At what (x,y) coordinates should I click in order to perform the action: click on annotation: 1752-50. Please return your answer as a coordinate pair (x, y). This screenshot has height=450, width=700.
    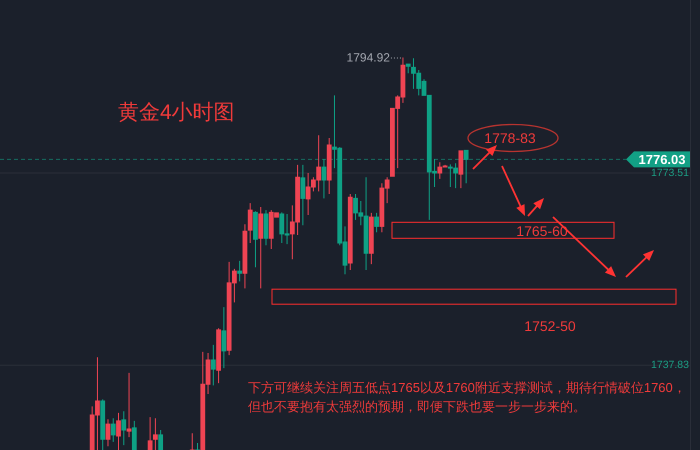
    Looking at the image, I should click on (550, 326).